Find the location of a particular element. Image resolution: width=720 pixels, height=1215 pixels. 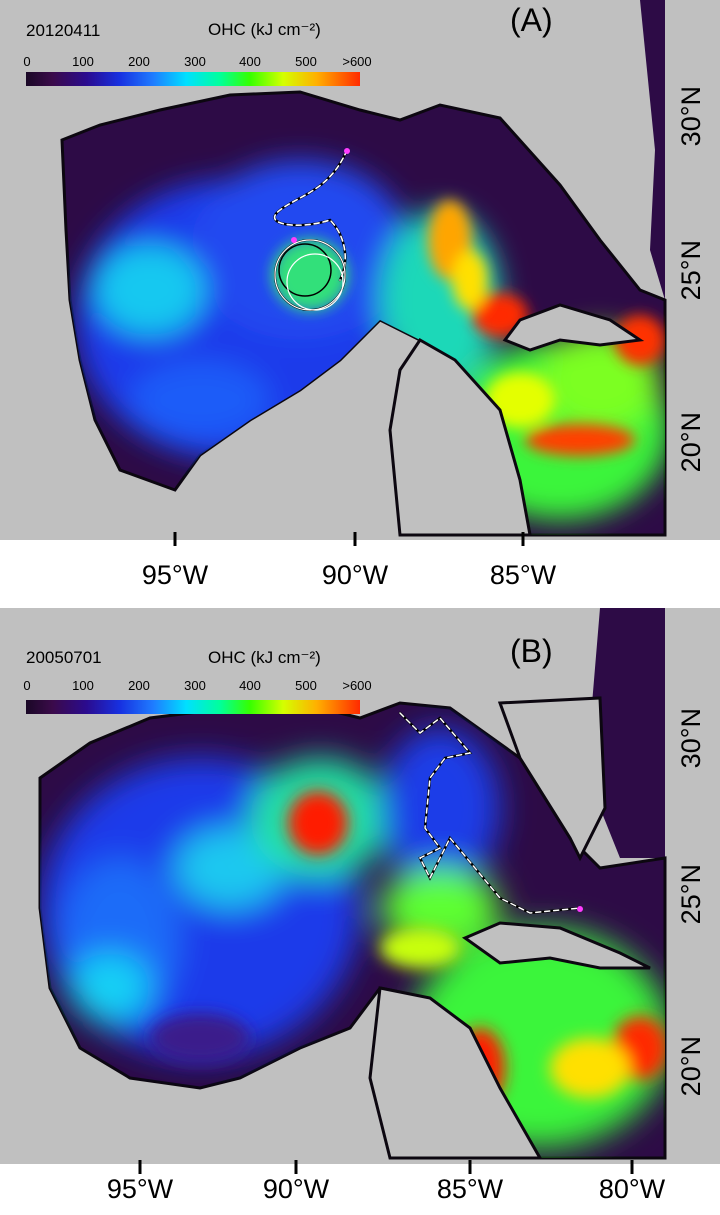

florida-land is located at coordinates (552, 779).